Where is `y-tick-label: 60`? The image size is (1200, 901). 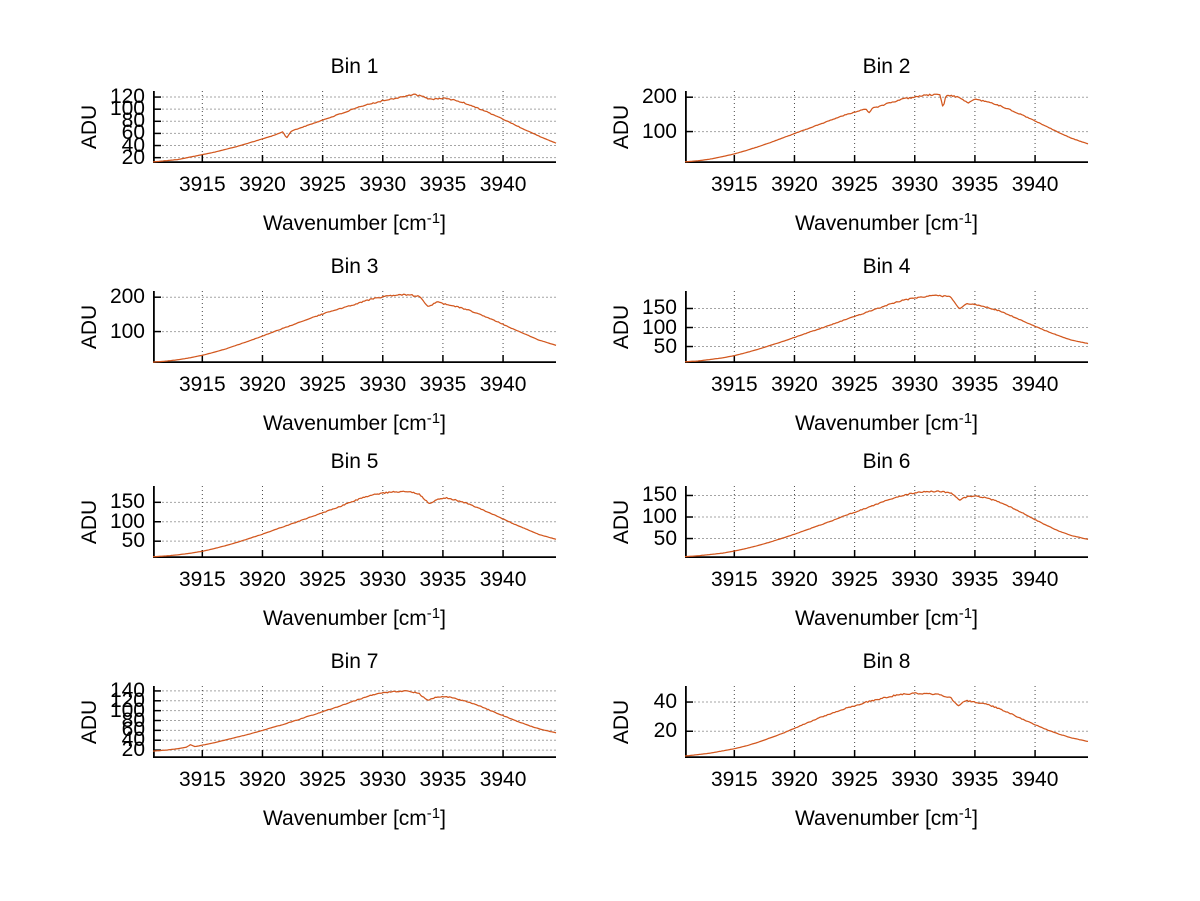
y-tick-label: 60 is located at coordinates (133, 133).